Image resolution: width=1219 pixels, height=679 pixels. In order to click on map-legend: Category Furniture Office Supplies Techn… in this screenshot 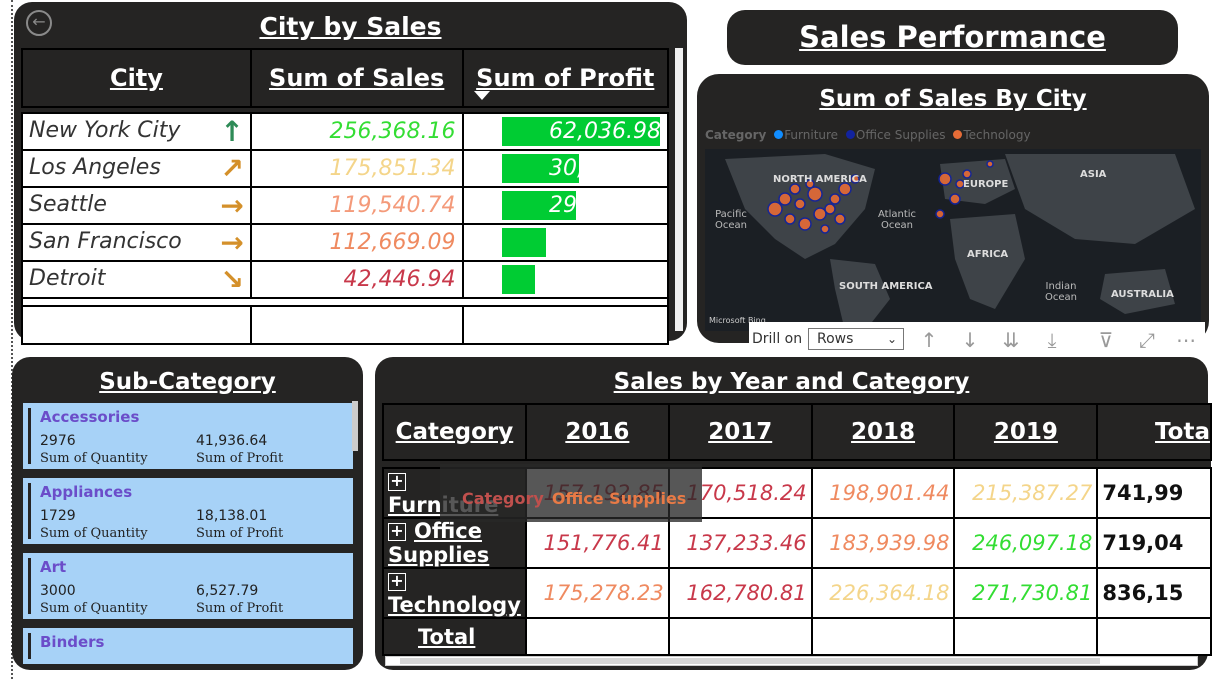, I will do `click(868, 135)`.